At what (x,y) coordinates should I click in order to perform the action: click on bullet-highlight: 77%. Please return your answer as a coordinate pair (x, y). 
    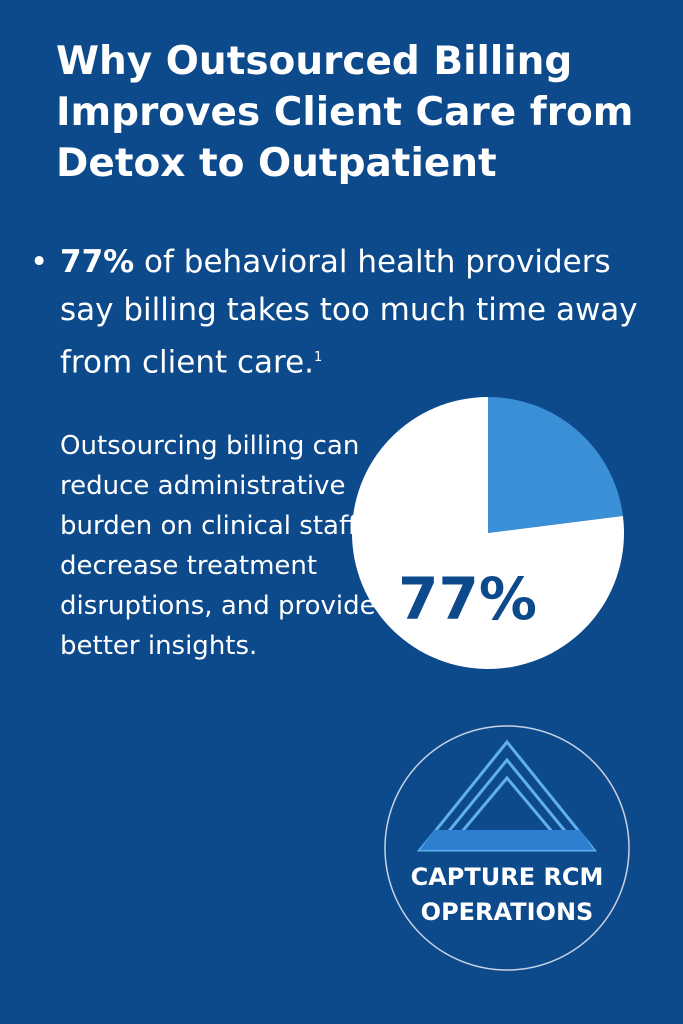
    Looking at the image, I should click on (97, 262).